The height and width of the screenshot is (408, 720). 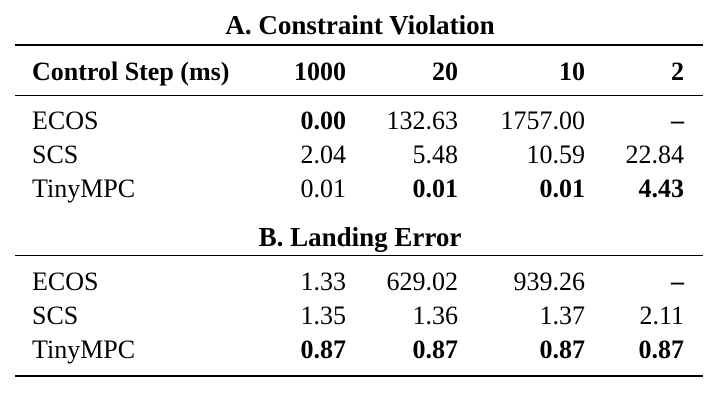 What do you see at coordinates (549, 281) in the screenshot?
I see `cell: 939.26` at bounding box center [549, 281].